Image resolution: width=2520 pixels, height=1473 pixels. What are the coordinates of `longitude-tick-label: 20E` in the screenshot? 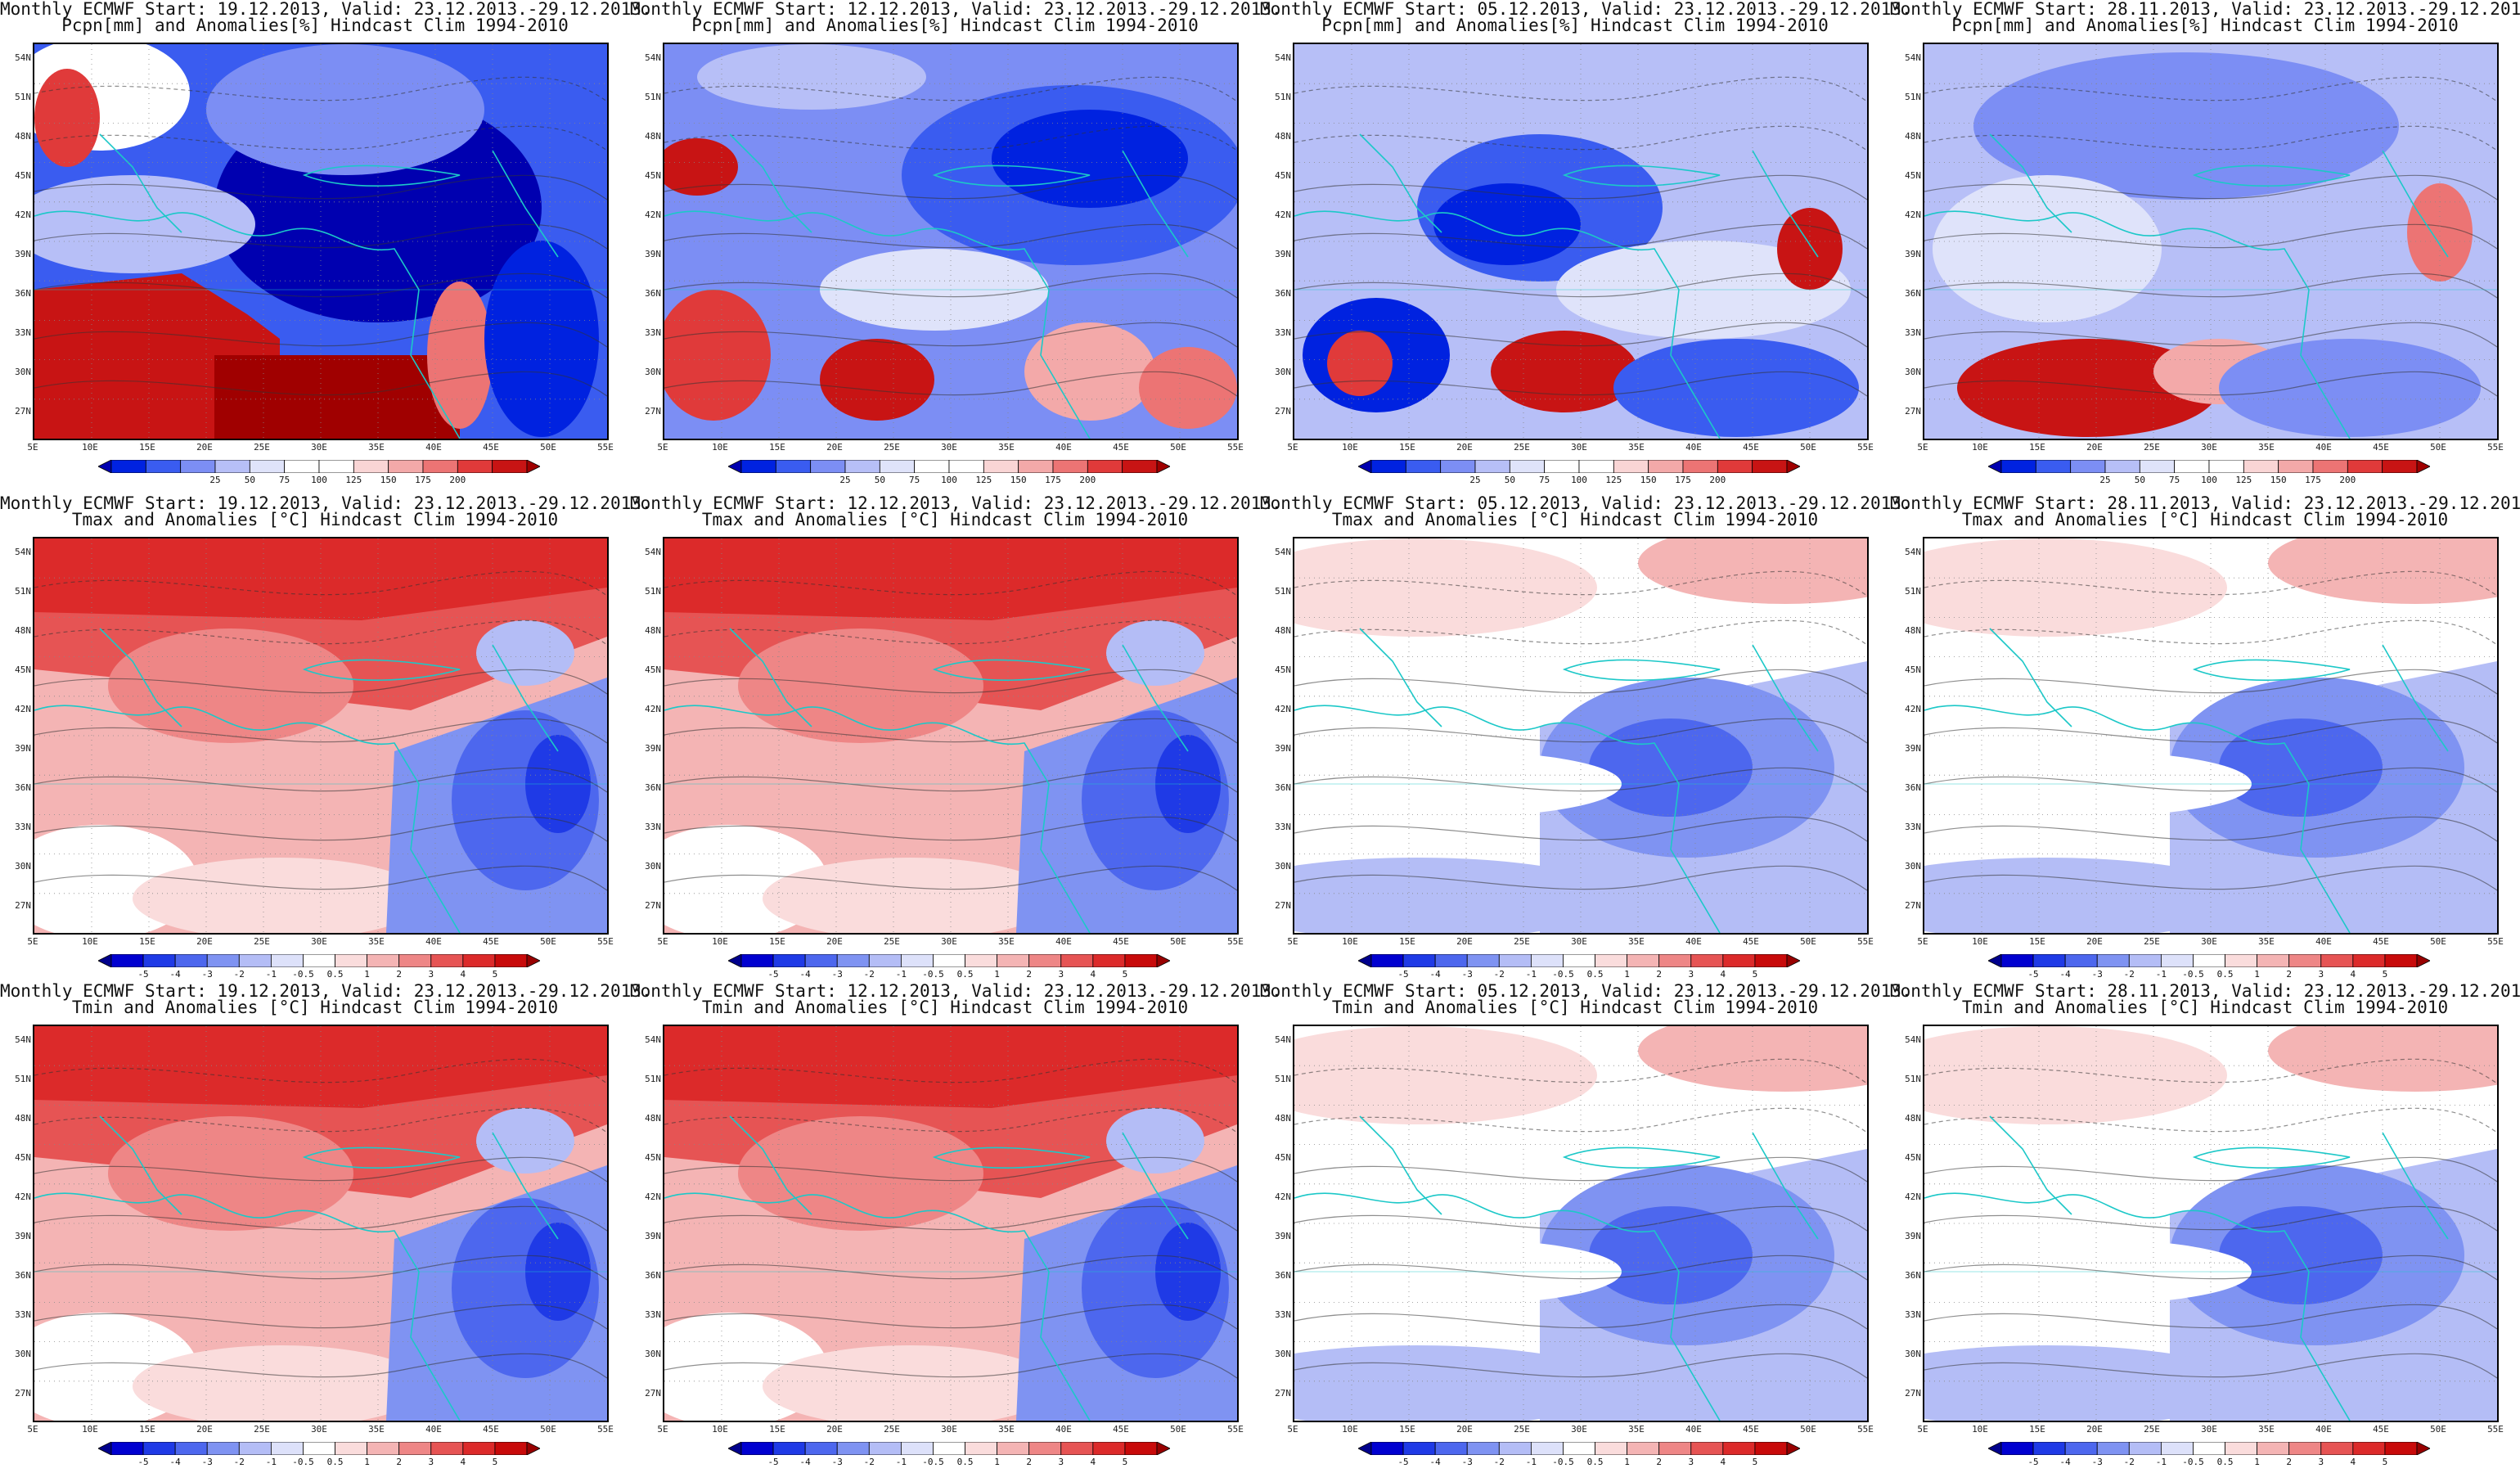 It's located at (835, 1430).